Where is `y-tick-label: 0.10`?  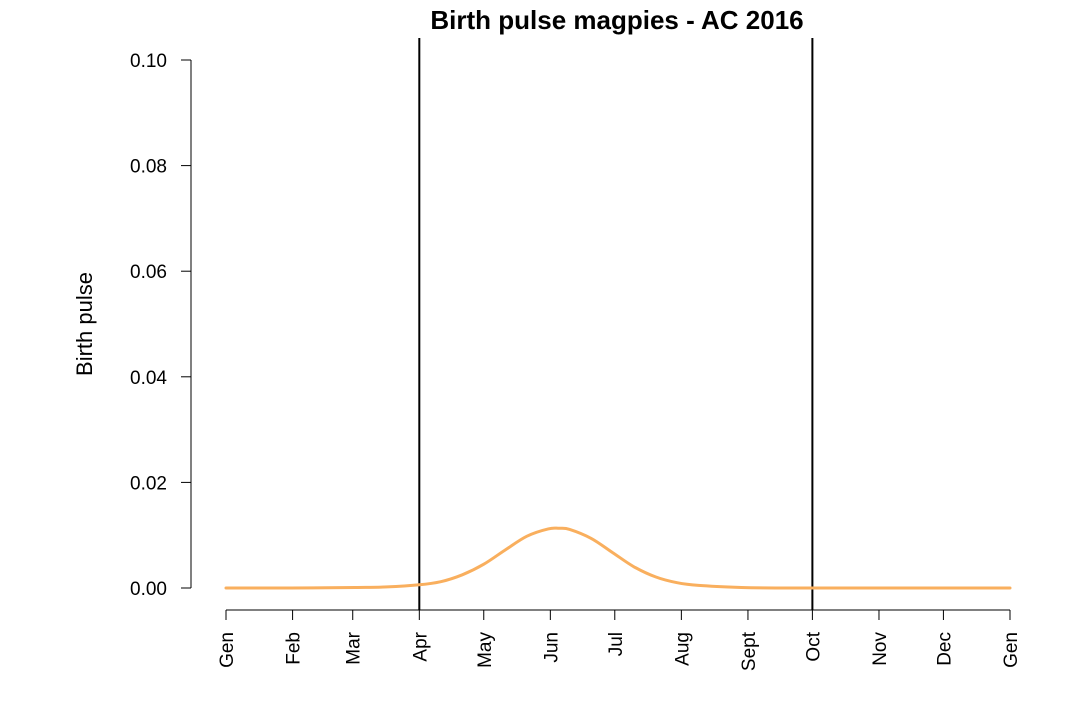
y-tick-label: 0.10 is located at coordinates (148, 61).